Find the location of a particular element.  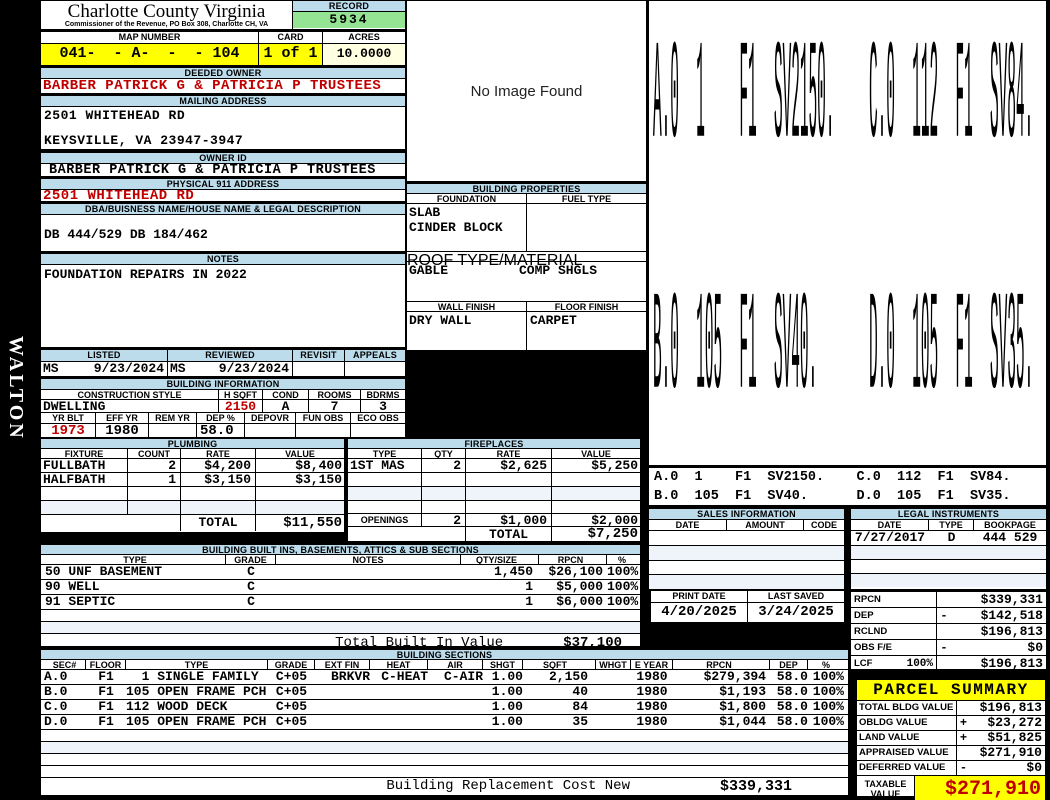

revisit-value is located at coordinates (319, 369).